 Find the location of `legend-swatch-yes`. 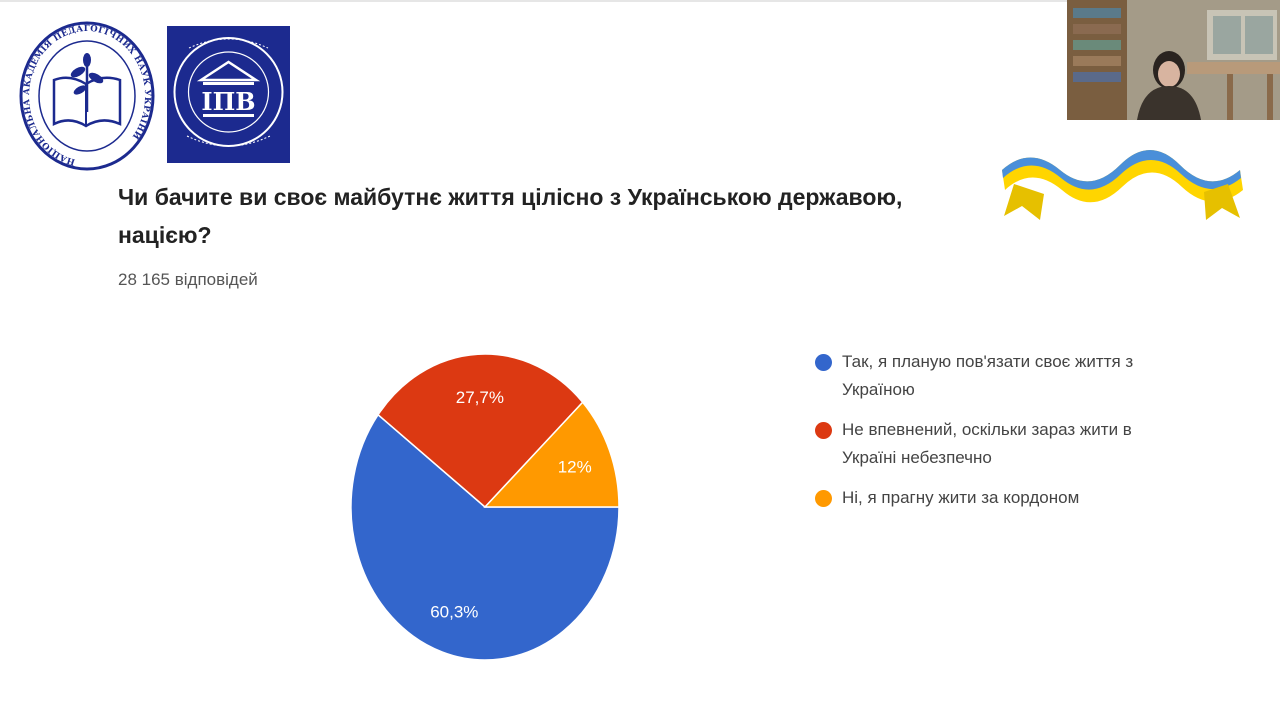

legend-swatch-yes is located at coordinates (823, 362).